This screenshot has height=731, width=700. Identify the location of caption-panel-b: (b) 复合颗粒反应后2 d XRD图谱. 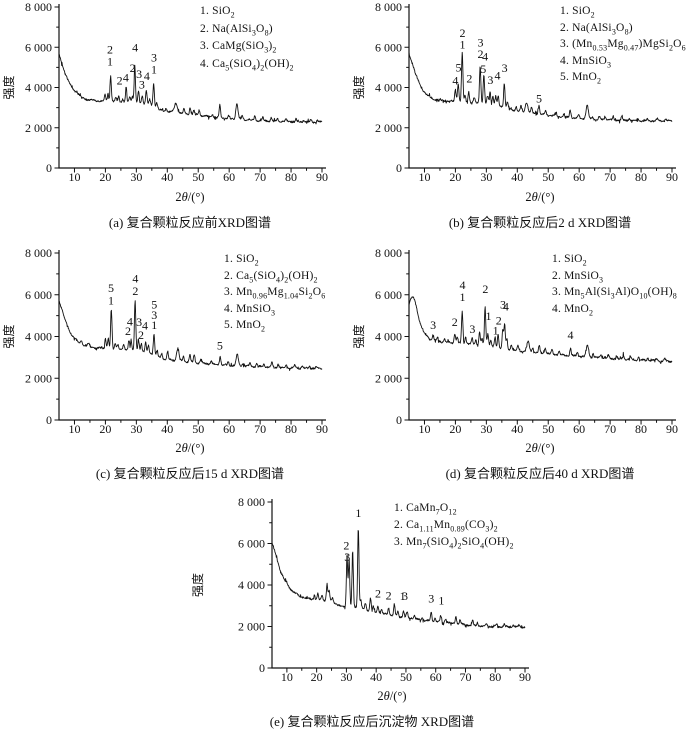
(540, 222).